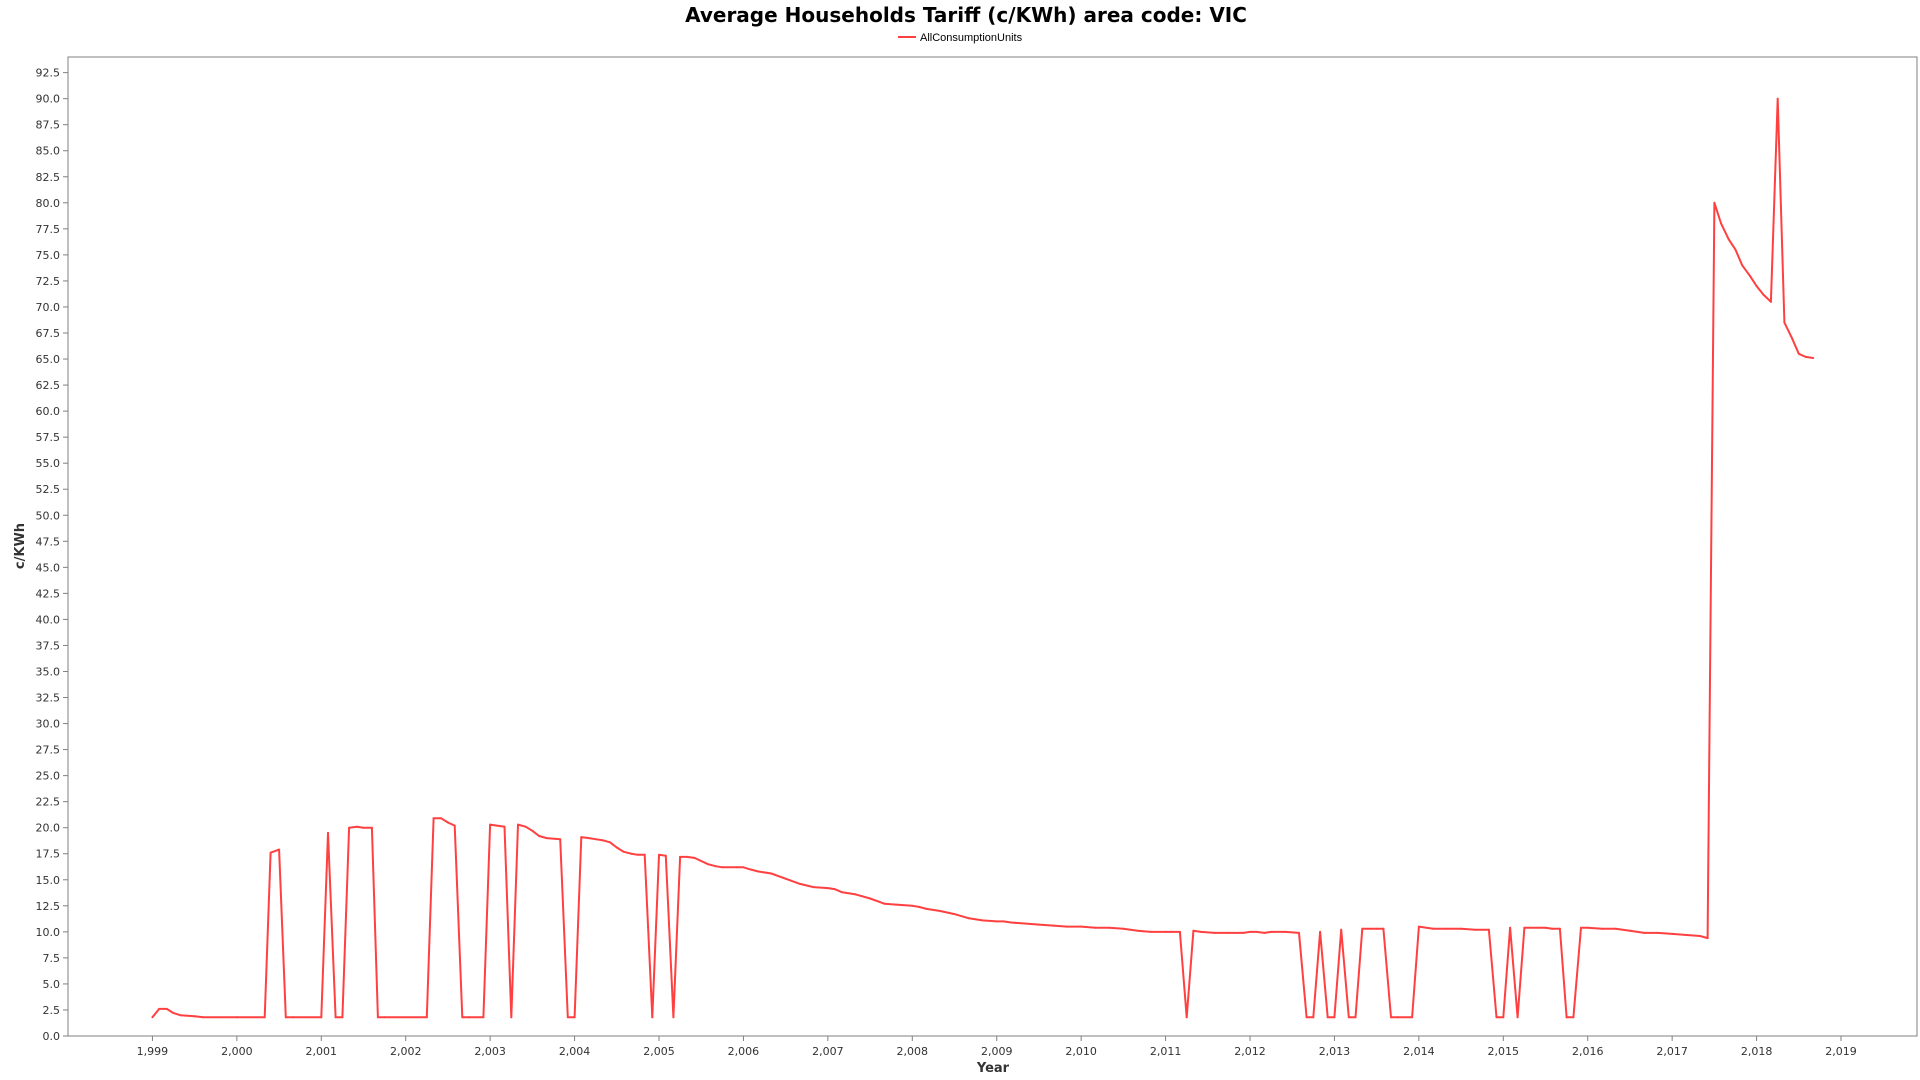 The width and height of the screenshot is (1920, 1080). What do you see at coordinates (971, 38) in the screenshot?
I see `legend-label: AllConsumptionUnits` at bounding box center [971, 38].